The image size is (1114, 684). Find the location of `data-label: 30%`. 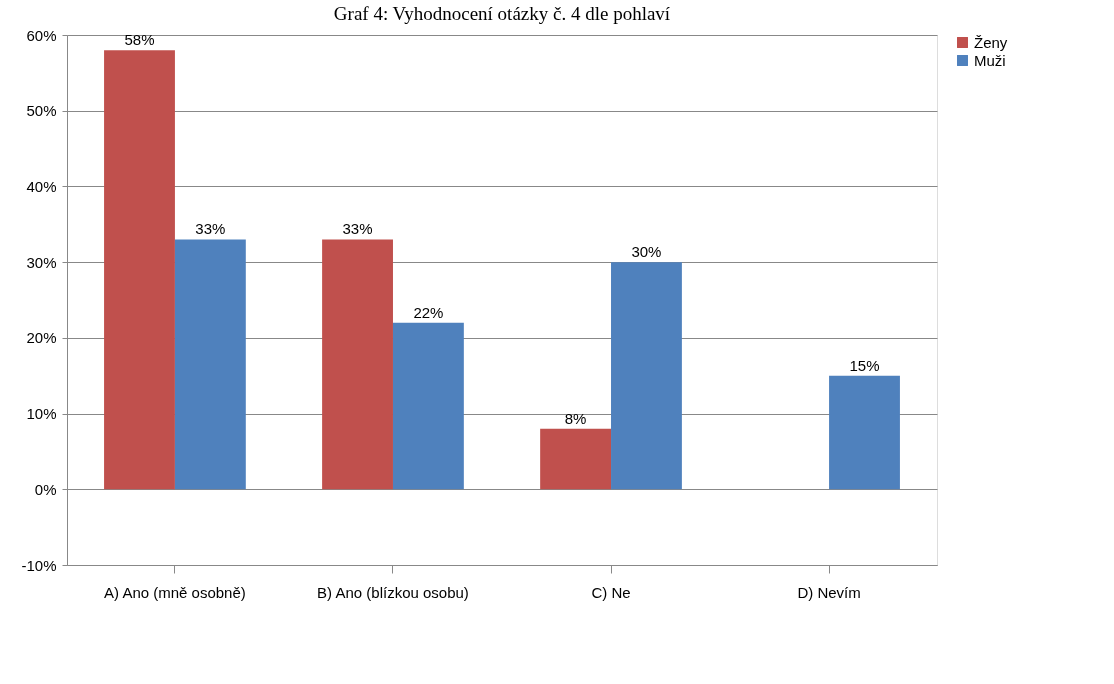

data-label: 30% is located at coordinates (646, 252).